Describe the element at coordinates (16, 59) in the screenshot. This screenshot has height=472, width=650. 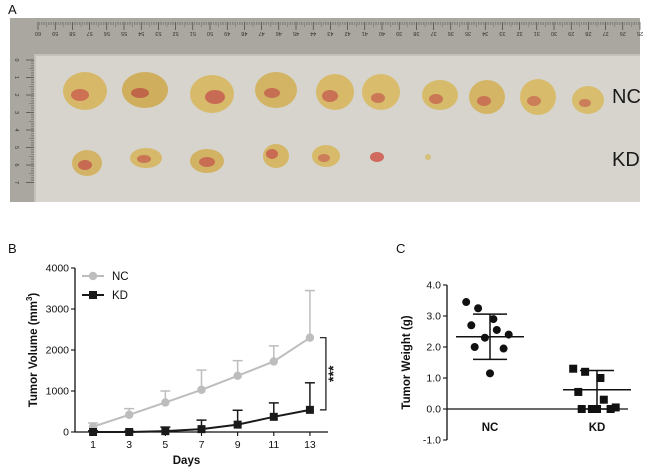
I see `ruler-left-number: 0` at that location.